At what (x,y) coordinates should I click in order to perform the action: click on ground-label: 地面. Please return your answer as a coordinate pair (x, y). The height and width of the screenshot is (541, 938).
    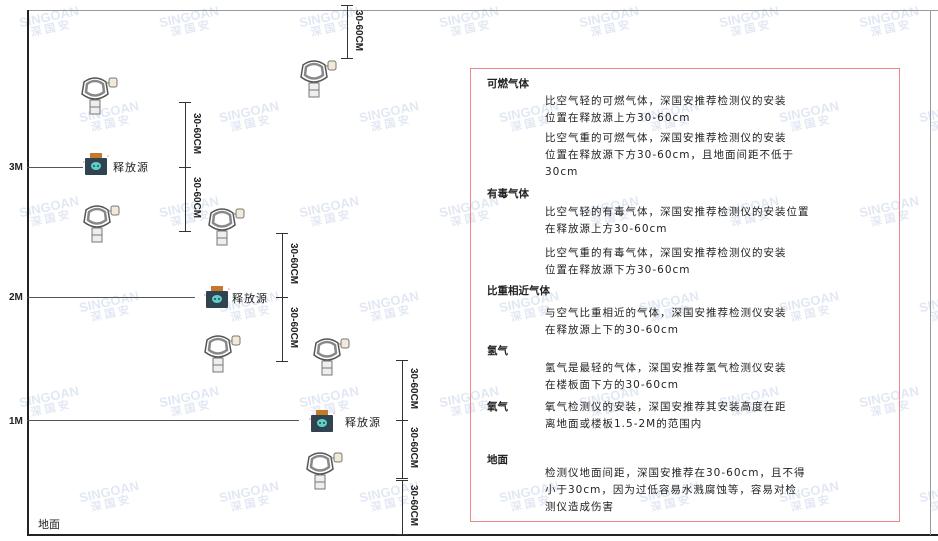
    Looking at the image, I should click on (49, 524).